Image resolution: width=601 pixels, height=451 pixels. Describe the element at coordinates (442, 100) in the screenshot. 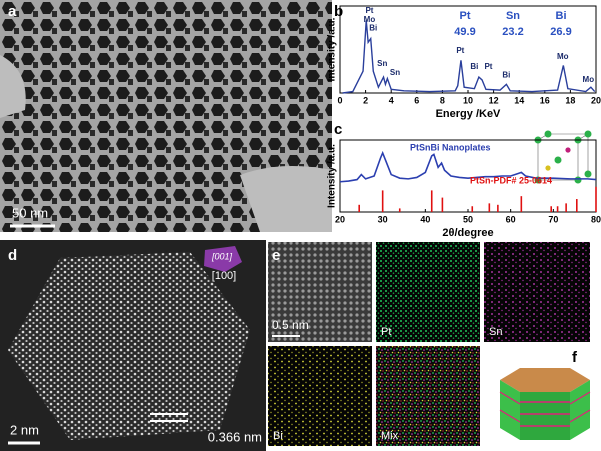

I see `x-tick-label: 8` at that location.